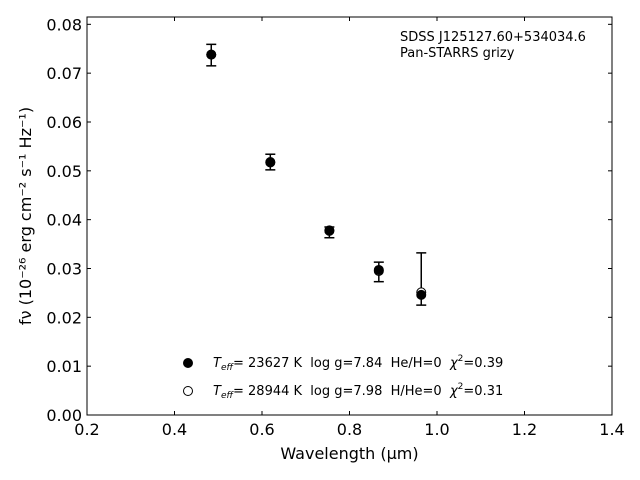 This screenshot has height=480, width=640. Describe the element at coordinates (457, 53) in the screenshot. I see `annotation-survey: Pan-STARRS grizy` at that location.